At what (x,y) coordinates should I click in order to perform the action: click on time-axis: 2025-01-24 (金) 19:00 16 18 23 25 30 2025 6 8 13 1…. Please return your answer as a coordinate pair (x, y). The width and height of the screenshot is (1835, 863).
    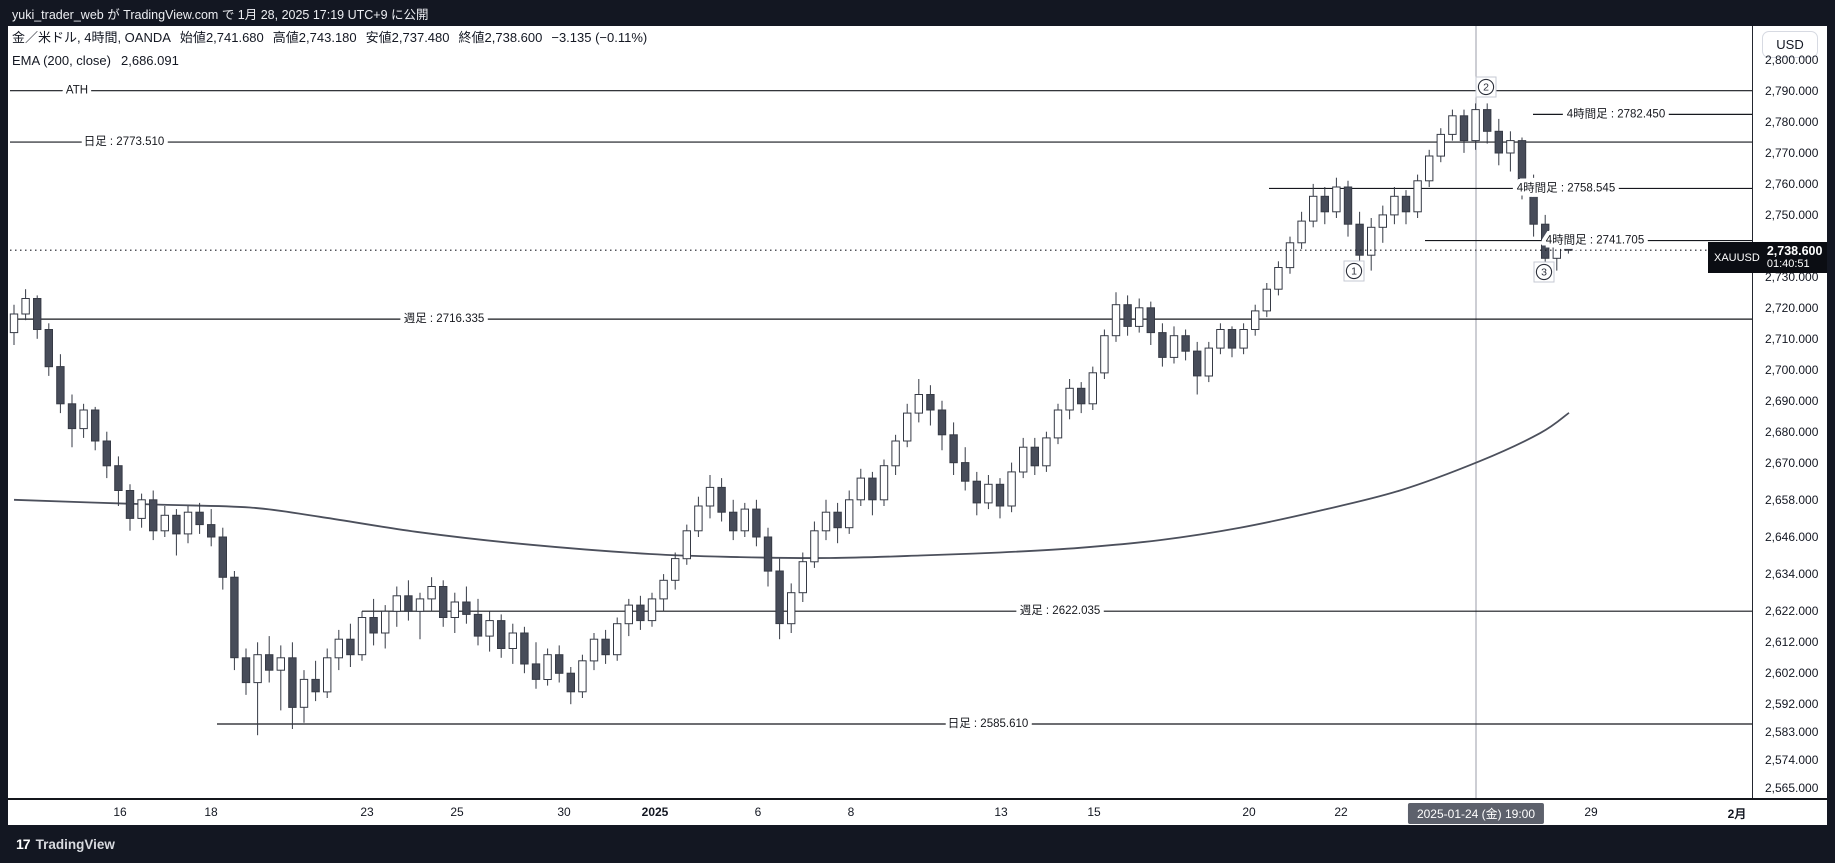
    Looking at the image, I should click on (917, 811).